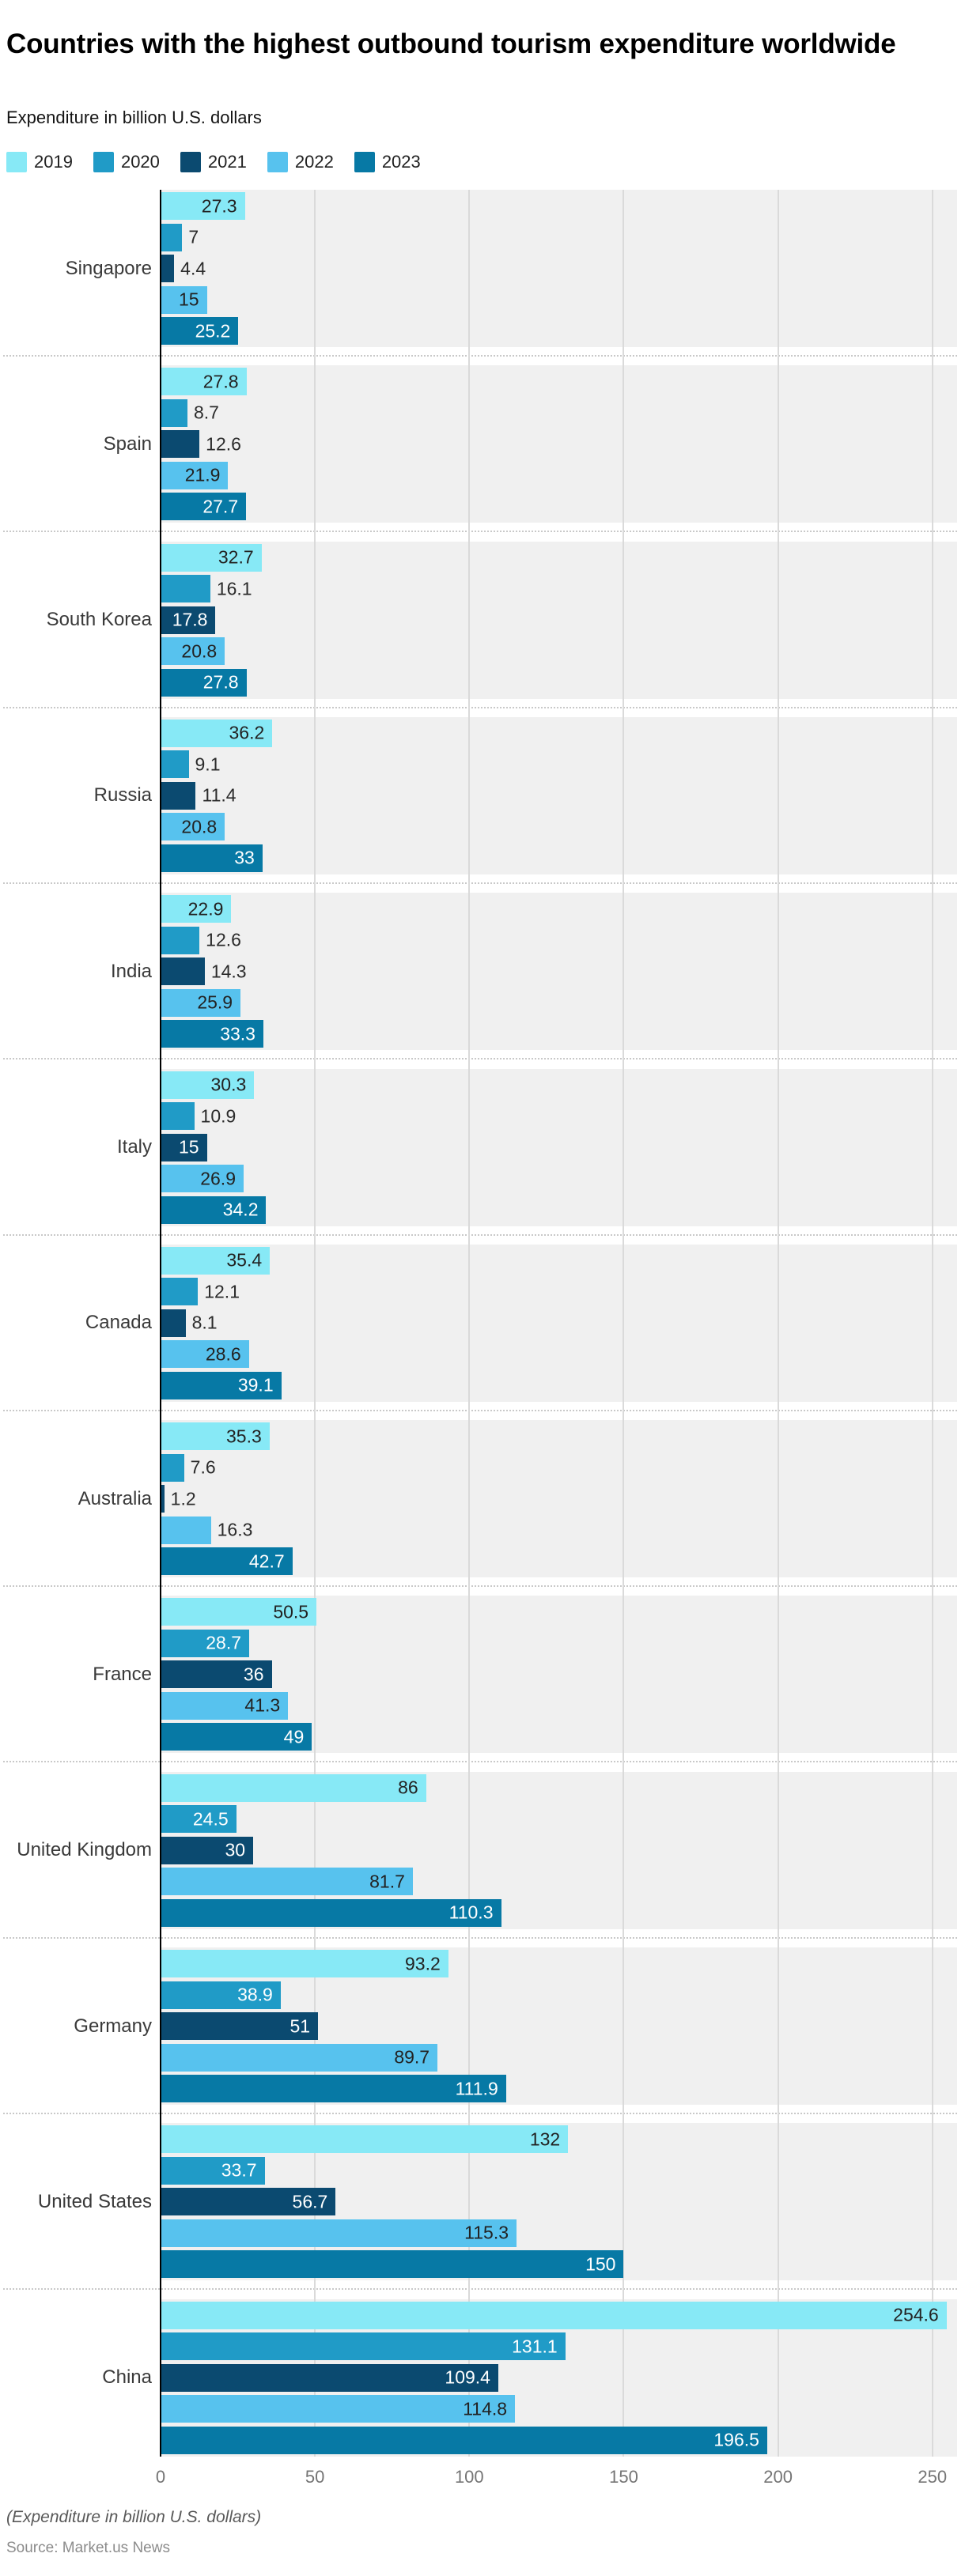  What do you see at coordinates (184, 268) in the screenshot?
I see `bar-singapore-2021: 4.4` at bounding box center [184, 268].